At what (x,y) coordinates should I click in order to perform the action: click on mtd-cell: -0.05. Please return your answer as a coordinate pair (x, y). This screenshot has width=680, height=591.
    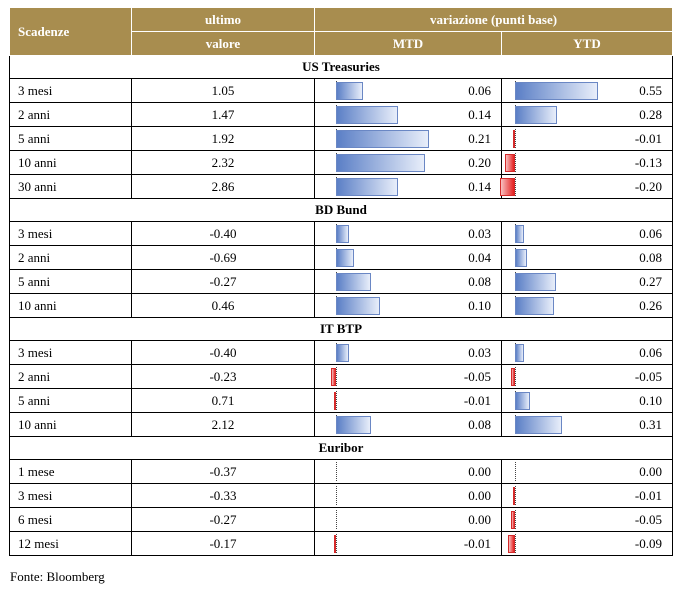
    Looking at the image, I should click on (408, 376).